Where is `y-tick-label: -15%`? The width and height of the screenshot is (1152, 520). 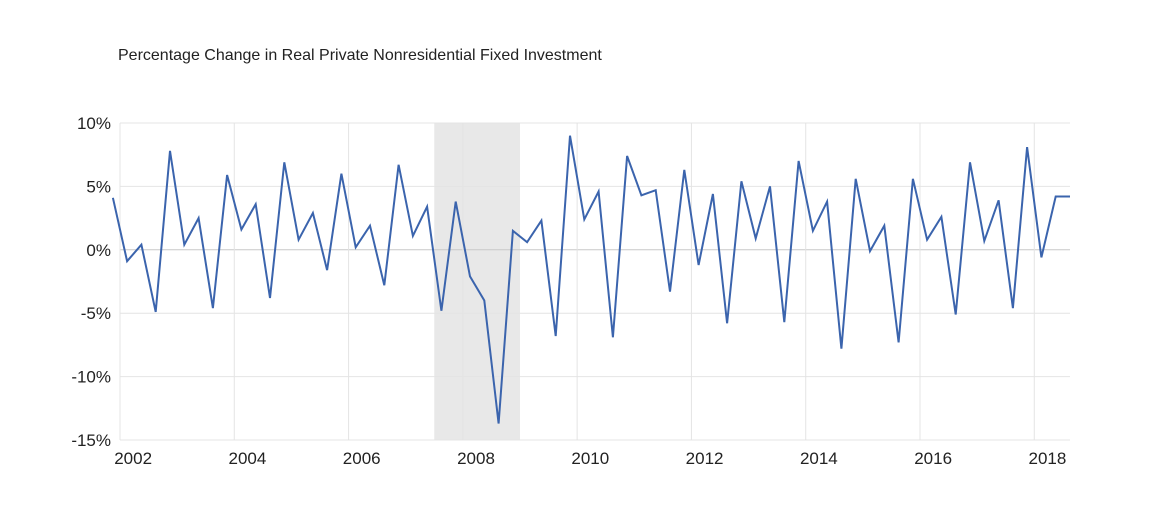 y-tick-label: -15% is located at coordinates (91, 440).